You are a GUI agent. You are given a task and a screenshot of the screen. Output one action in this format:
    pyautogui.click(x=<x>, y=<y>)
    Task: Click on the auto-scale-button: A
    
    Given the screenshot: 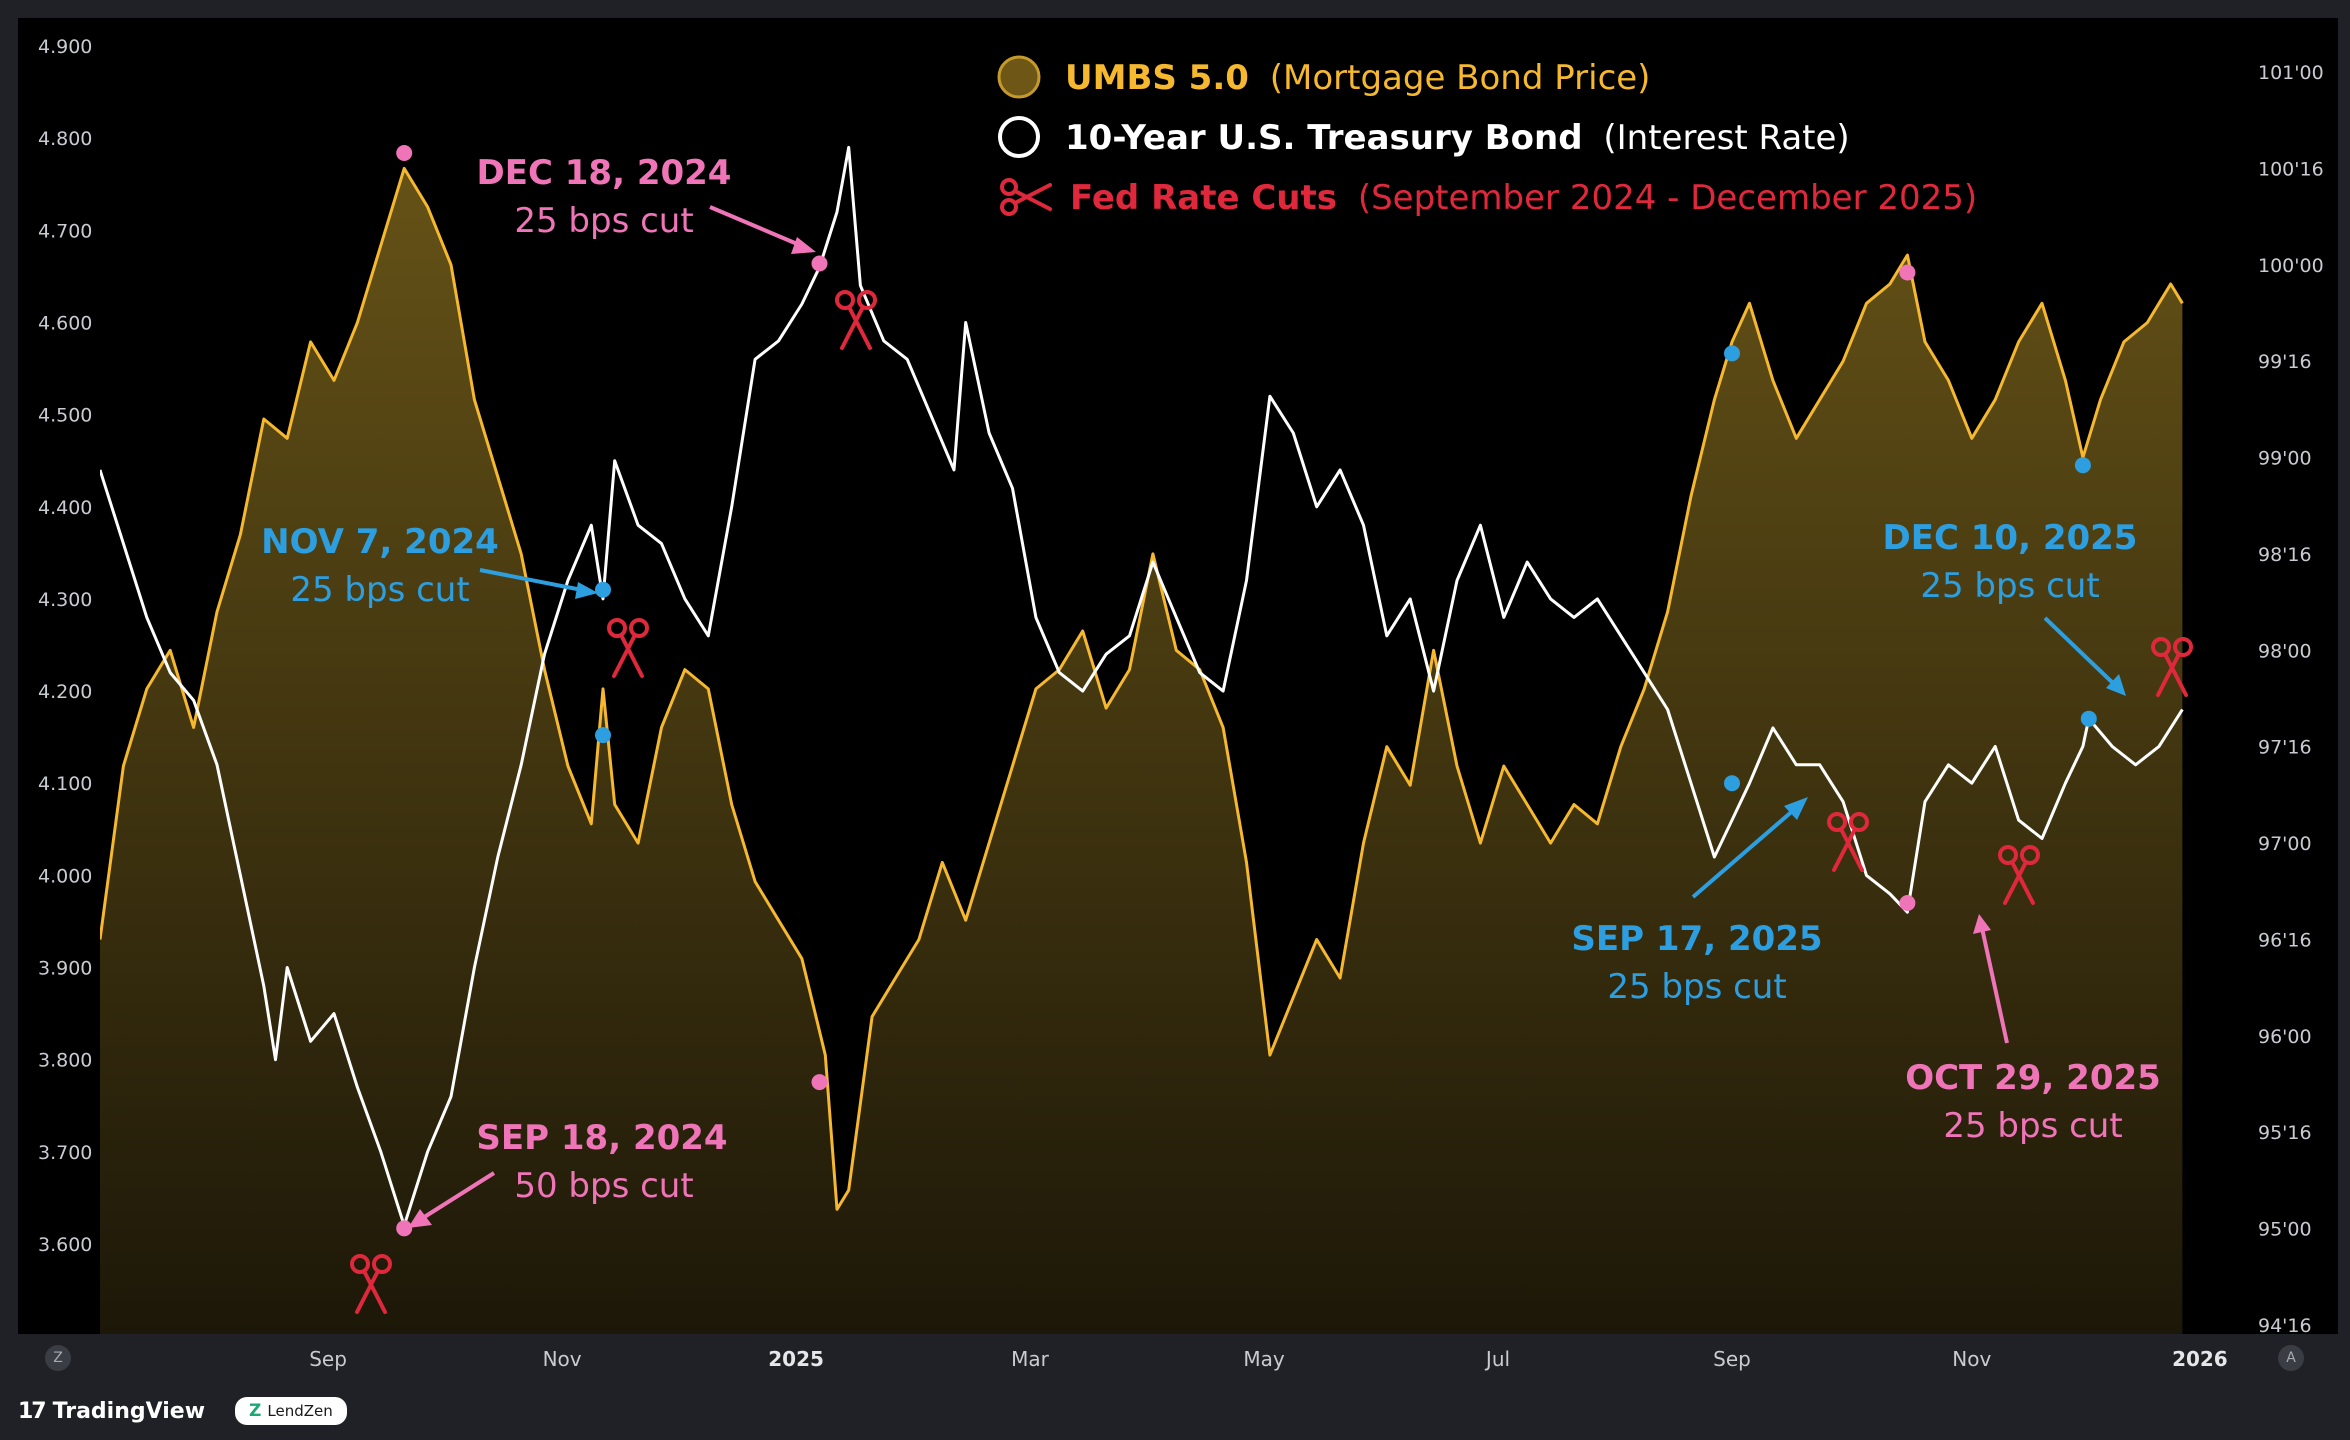 What is the action you would take?
    pyautogui.click(x=2291, y=1358)
    